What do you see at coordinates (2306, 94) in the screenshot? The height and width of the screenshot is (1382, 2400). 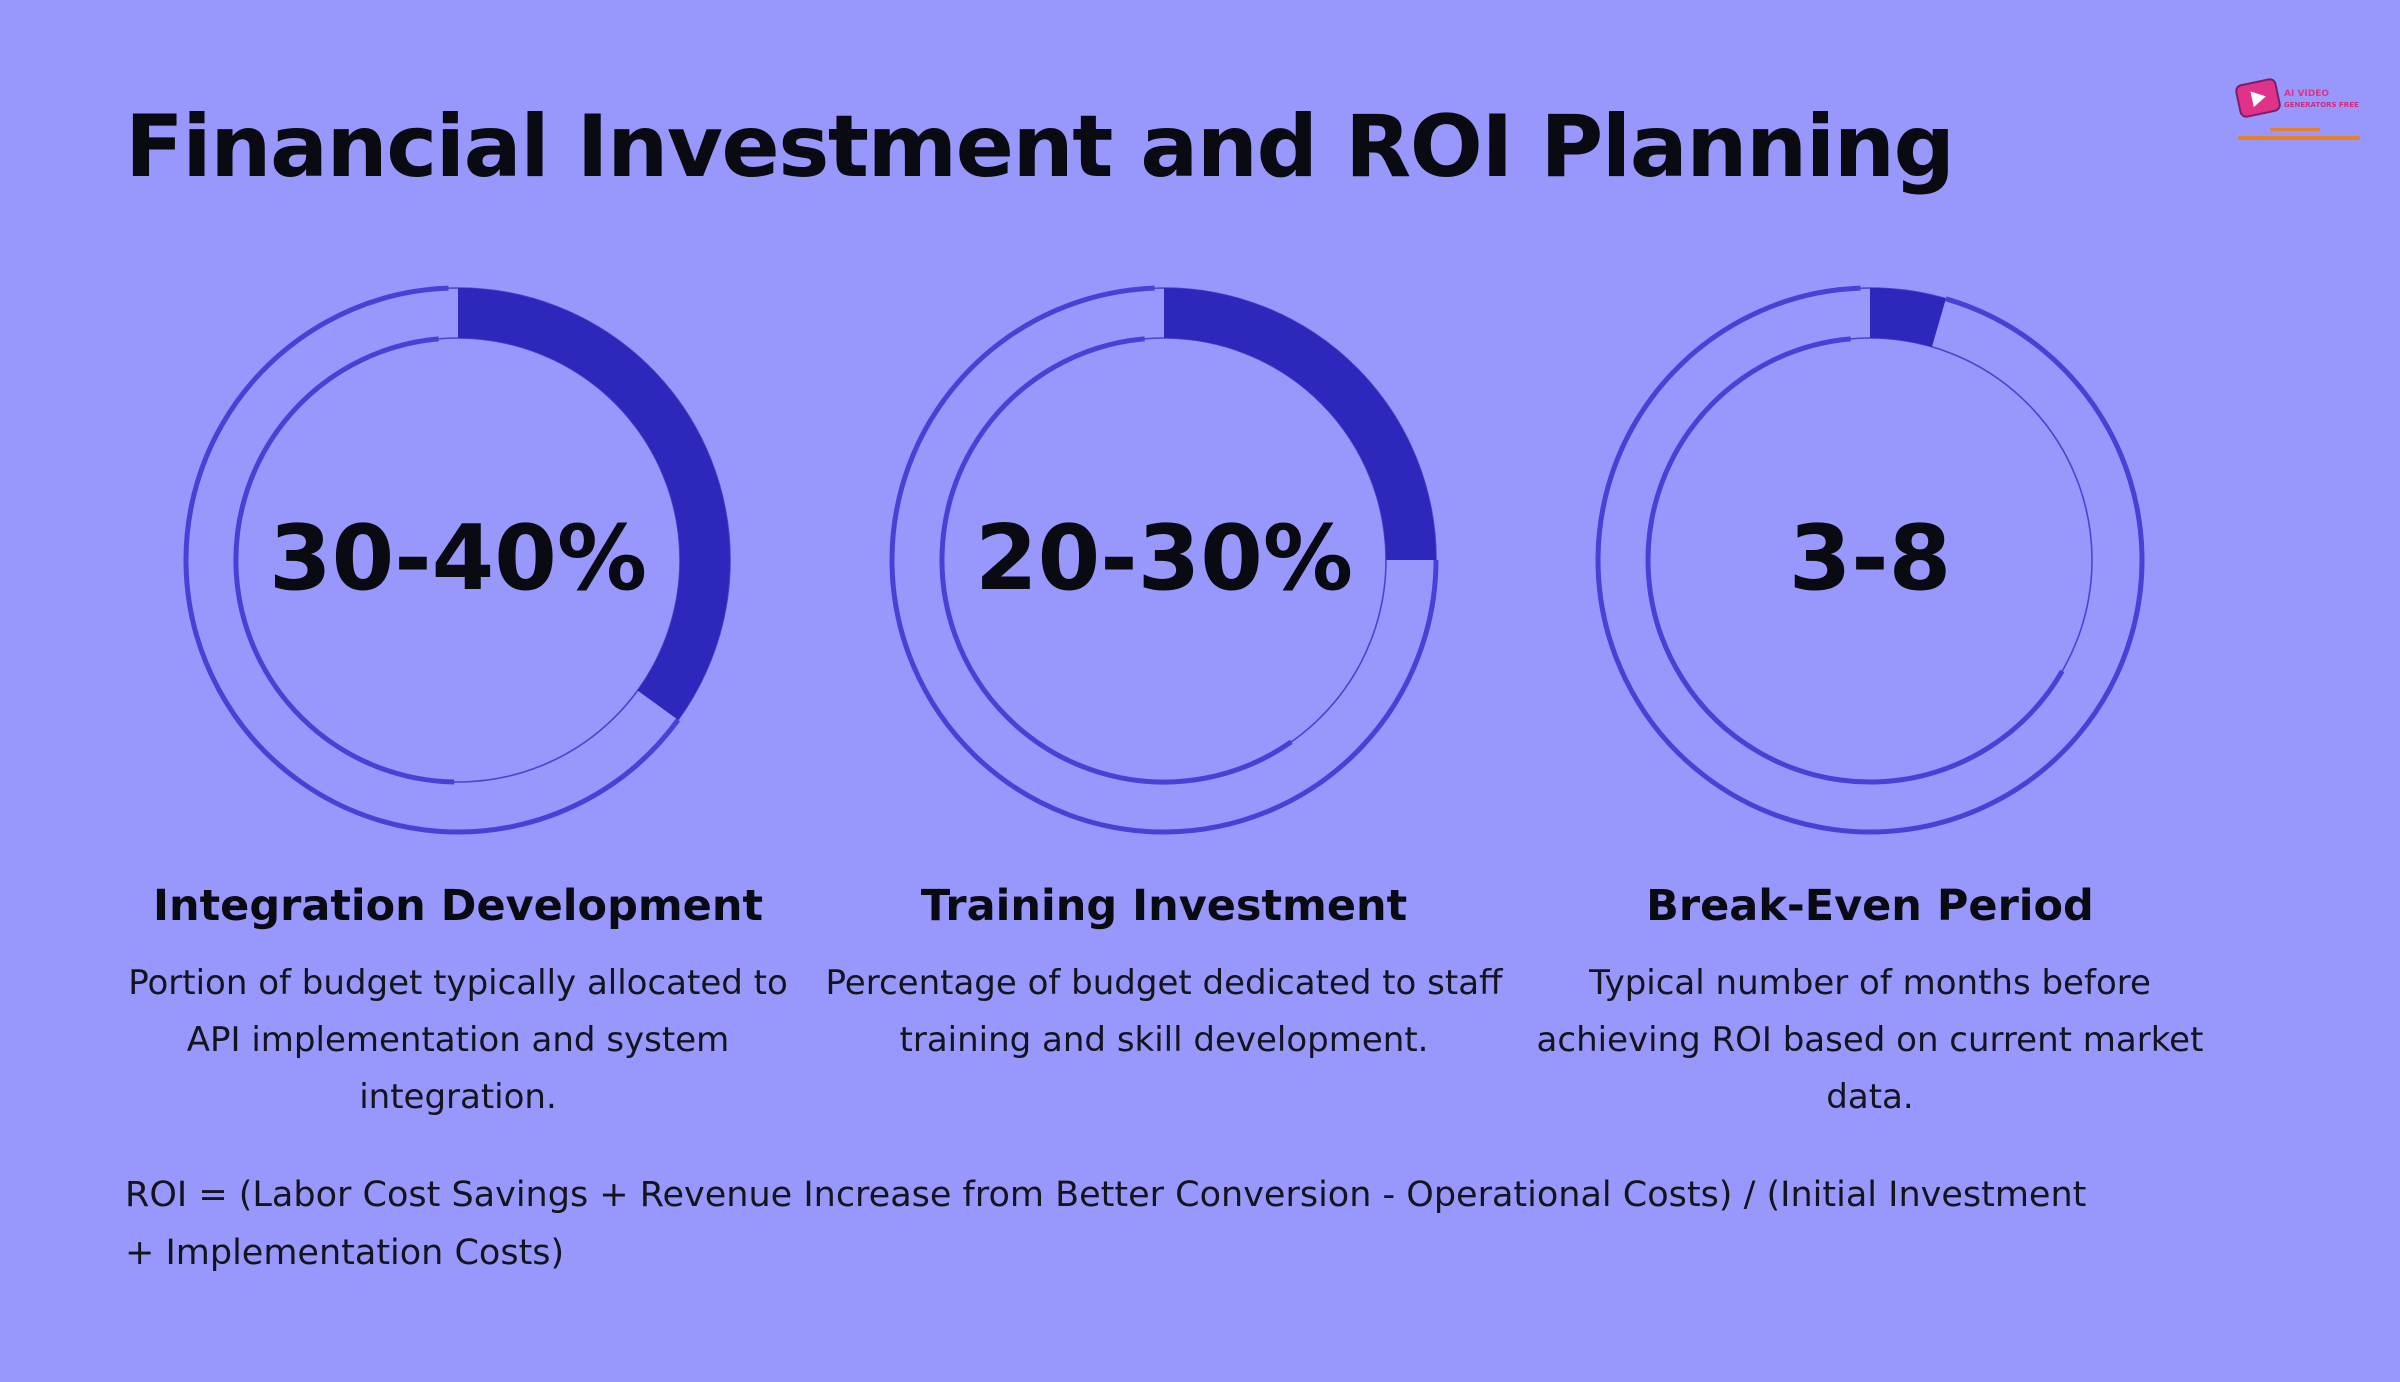 I see `logo-line-1: AI VIDEO` at bounding box center [2306, 94].